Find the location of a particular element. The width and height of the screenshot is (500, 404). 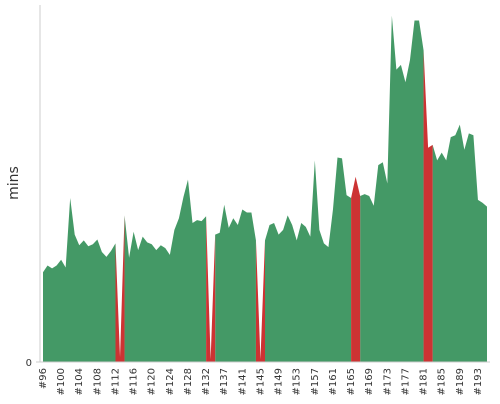

x-tick-label: #145 is located at coordinates (260, 381).